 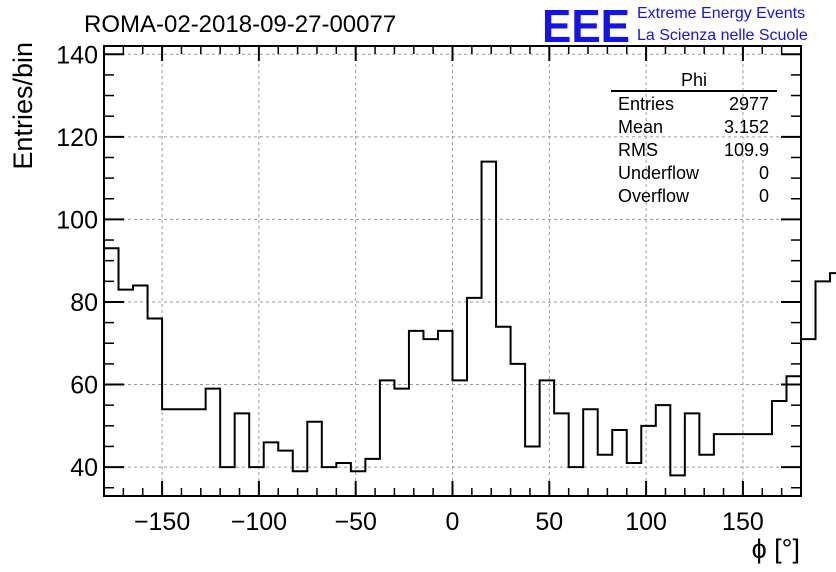 I want to click on stats-value-rms: 109.9, so click(x=746, y=150).